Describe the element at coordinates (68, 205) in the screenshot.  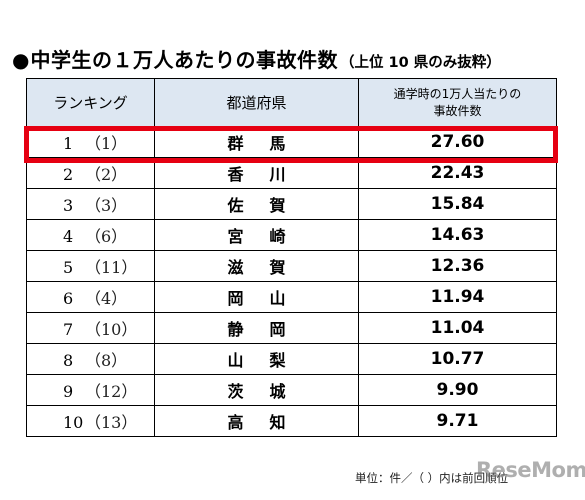
I see `rank-current: 3` at that location.